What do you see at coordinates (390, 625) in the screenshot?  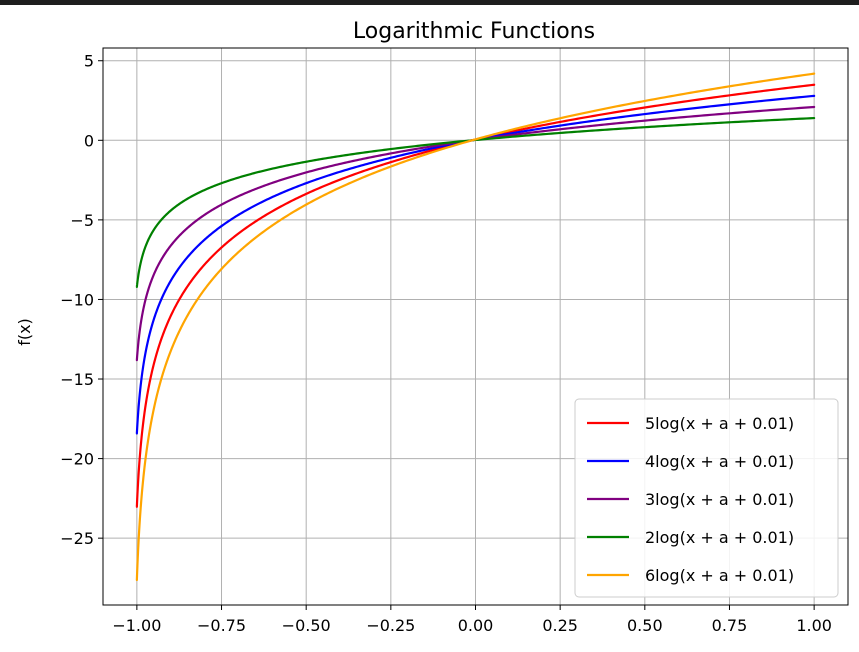 I see `x-tick-label: −0.25` at bounding box center [390, 625].